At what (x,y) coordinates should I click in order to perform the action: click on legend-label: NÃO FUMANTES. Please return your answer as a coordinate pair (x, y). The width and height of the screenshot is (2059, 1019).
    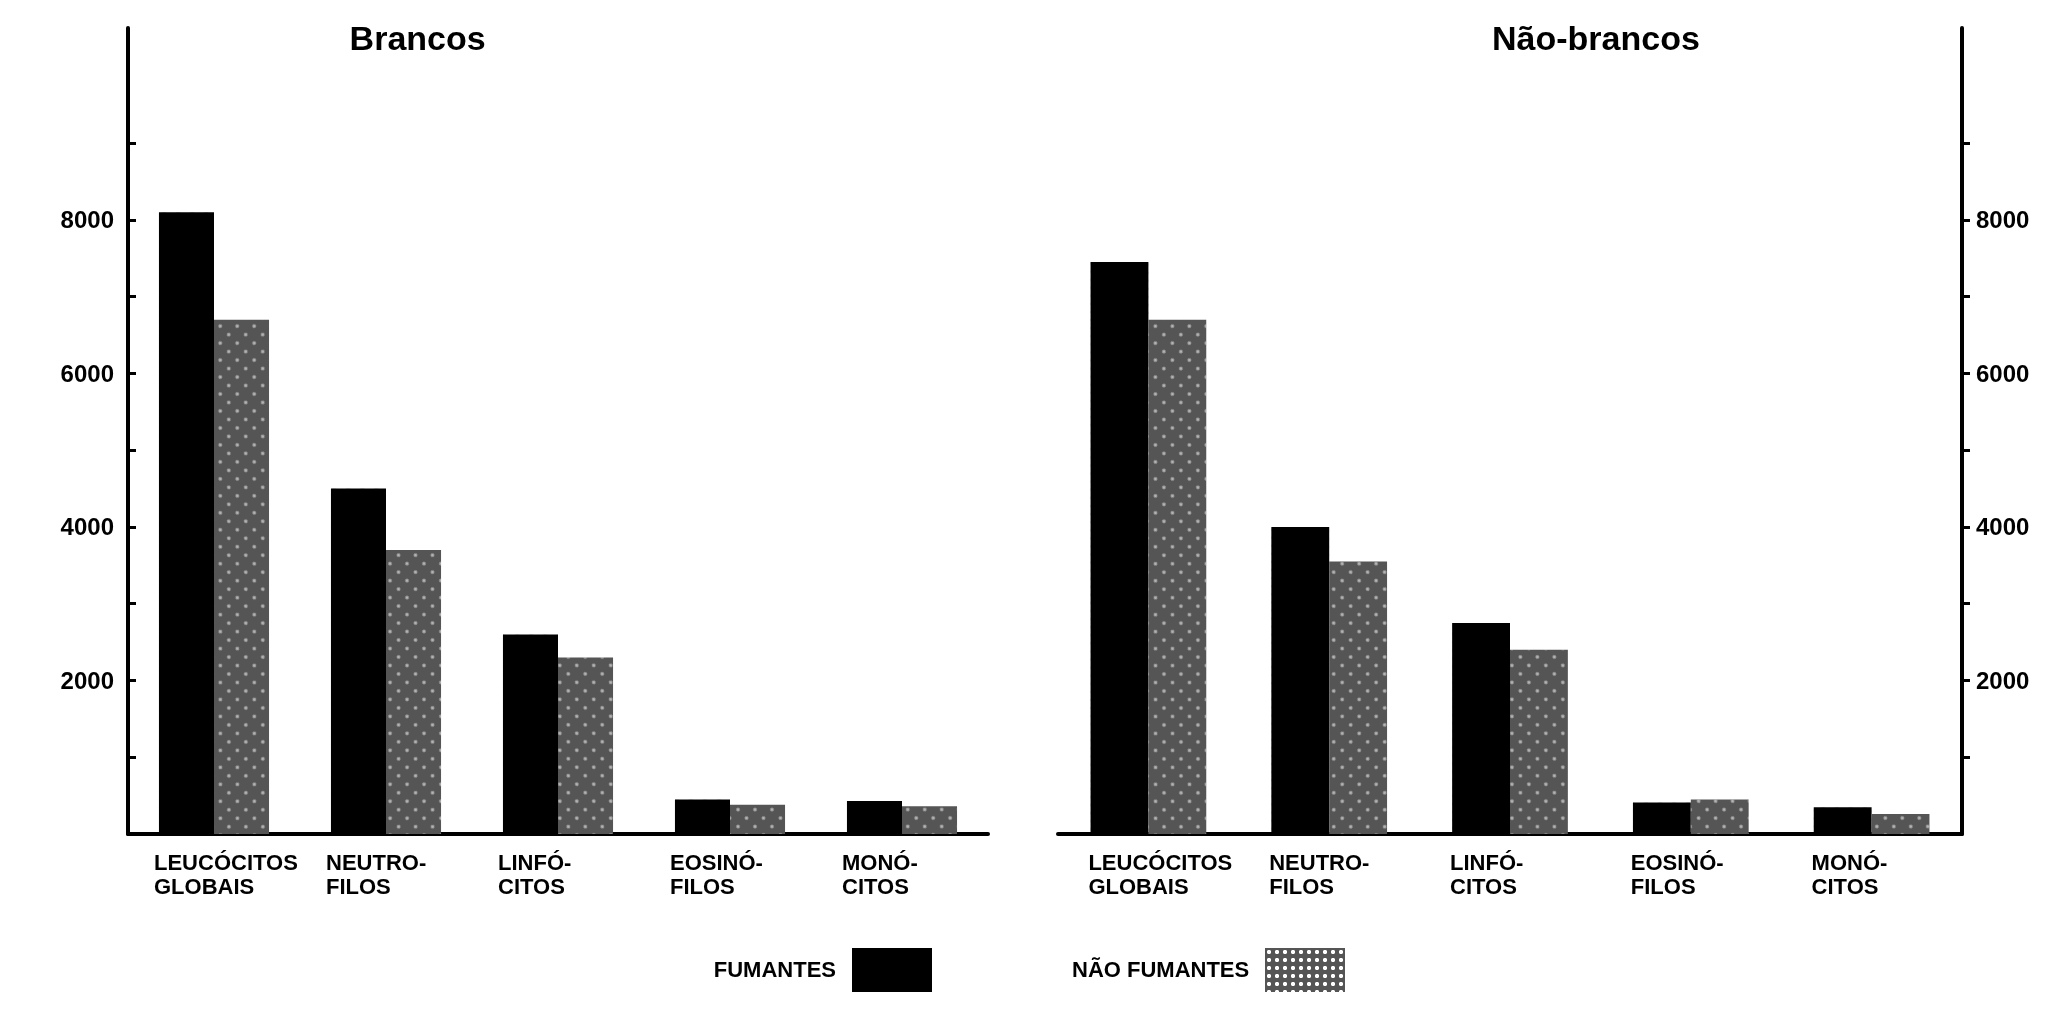
    Looking at the image, I should click on (1161, 970).